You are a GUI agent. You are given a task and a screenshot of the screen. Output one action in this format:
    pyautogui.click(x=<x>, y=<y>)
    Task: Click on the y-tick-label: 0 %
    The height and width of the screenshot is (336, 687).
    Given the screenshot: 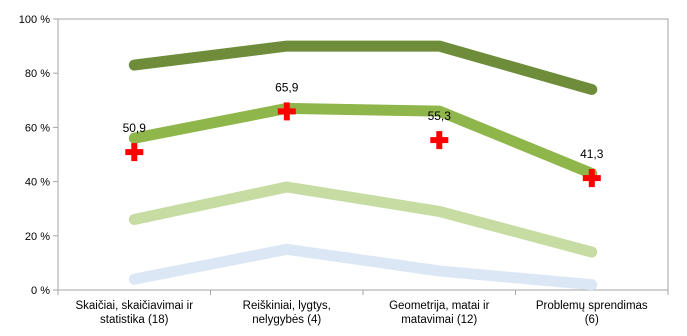 What is the action you would take?
    pyautogui.click(x=40, y=291)
    